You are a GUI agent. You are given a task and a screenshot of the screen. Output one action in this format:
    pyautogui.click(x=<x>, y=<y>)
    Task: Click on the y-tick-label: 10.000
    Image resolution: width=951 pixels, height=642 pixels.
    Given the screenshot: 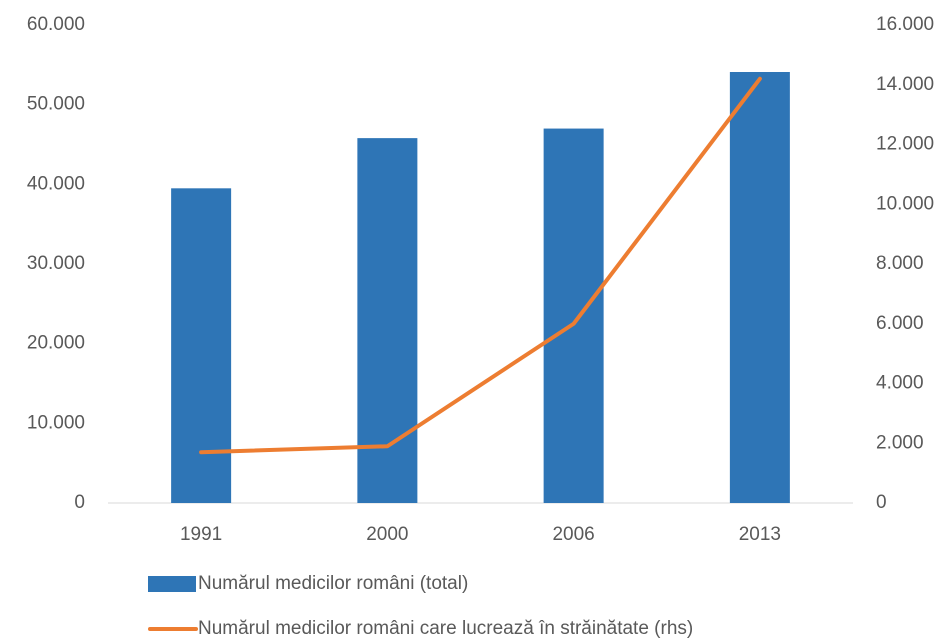 What is the action you would take?
    pyautogui.click(x=56, y=422)
    